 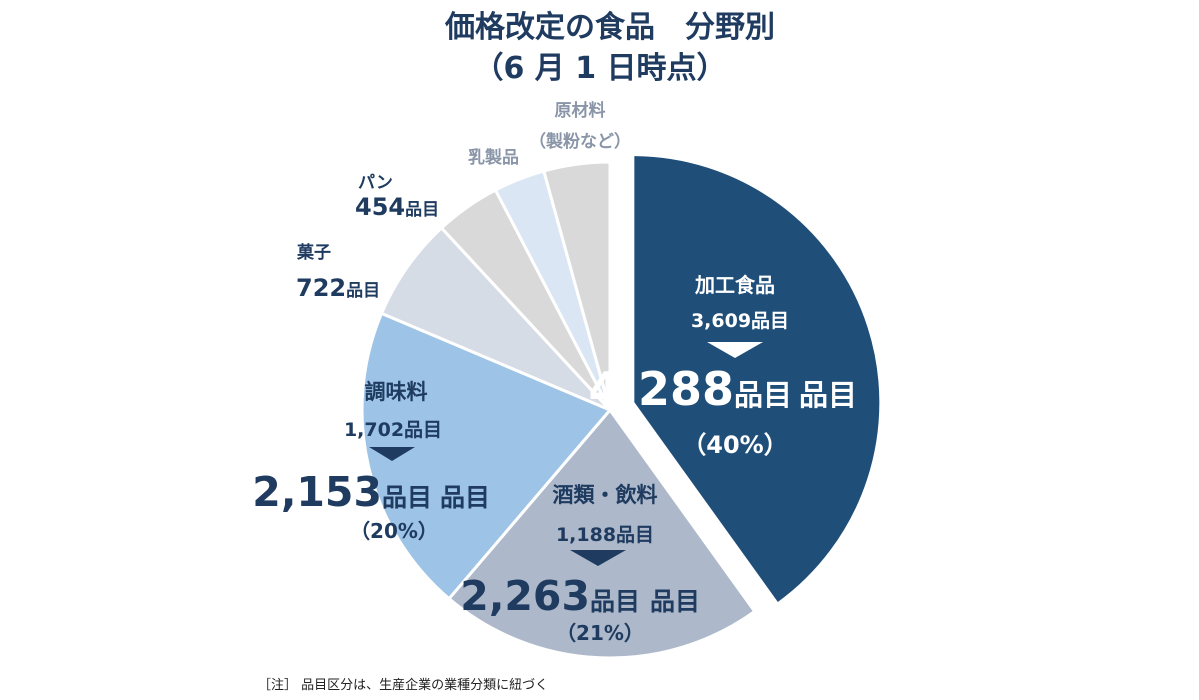 What do you see at coordinates (393, 430) in the screenshot?
I see `label-seasoning-prev: 1,702品目` at bounding box center [393, 430].